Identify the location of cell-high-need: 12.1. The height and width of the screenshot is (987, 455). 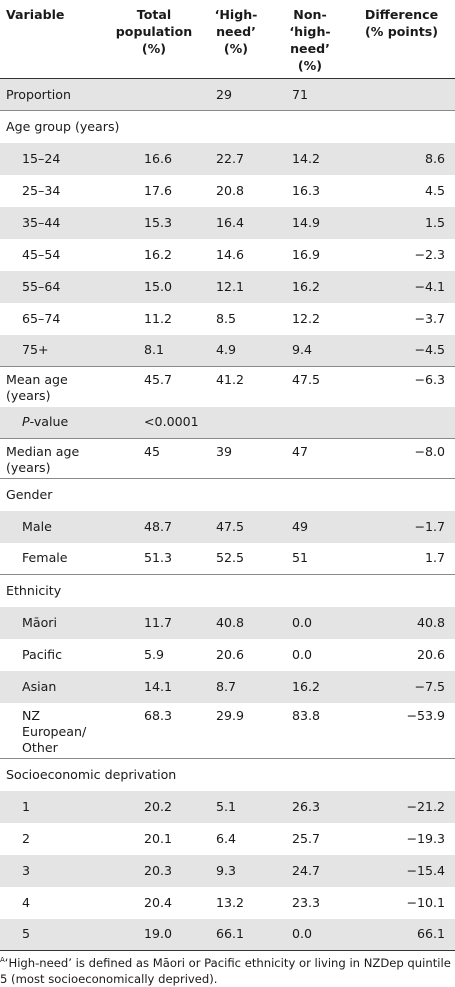
(236, 286).